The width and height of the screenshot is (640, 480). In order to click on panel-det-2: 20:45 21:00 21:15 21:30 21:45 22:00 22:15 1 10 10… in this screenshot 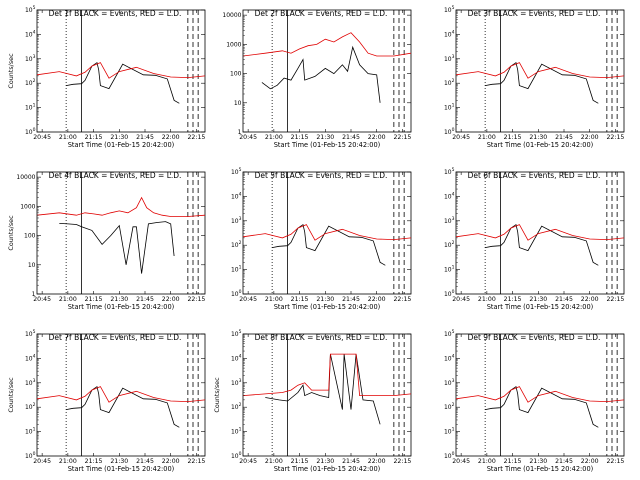, I will do `click(316, 79)`.